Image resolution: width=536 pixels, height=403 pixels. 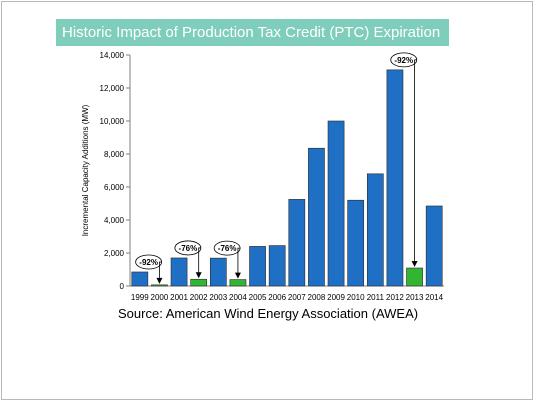 I want to click on bar-2005, so click(x=257, y=266).